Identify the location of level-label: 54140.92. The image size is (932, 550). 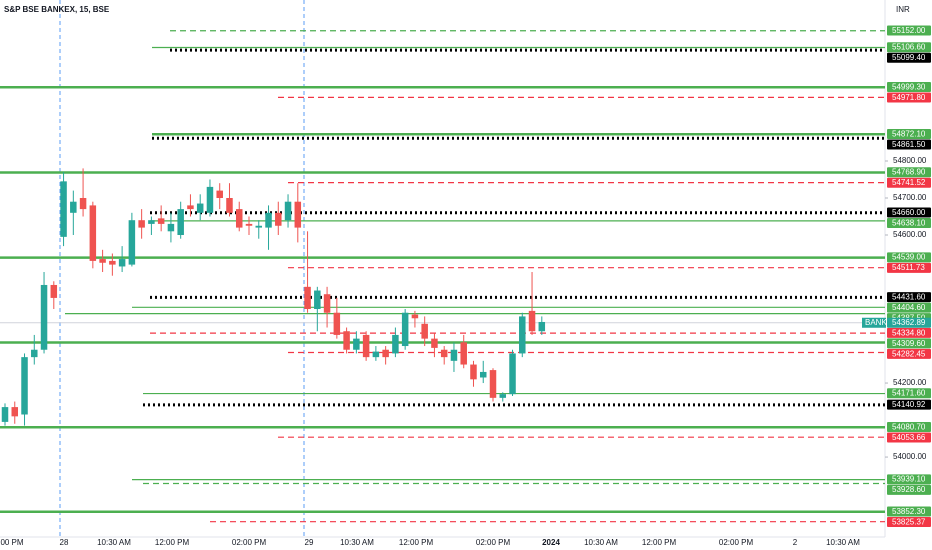
(909, 404).